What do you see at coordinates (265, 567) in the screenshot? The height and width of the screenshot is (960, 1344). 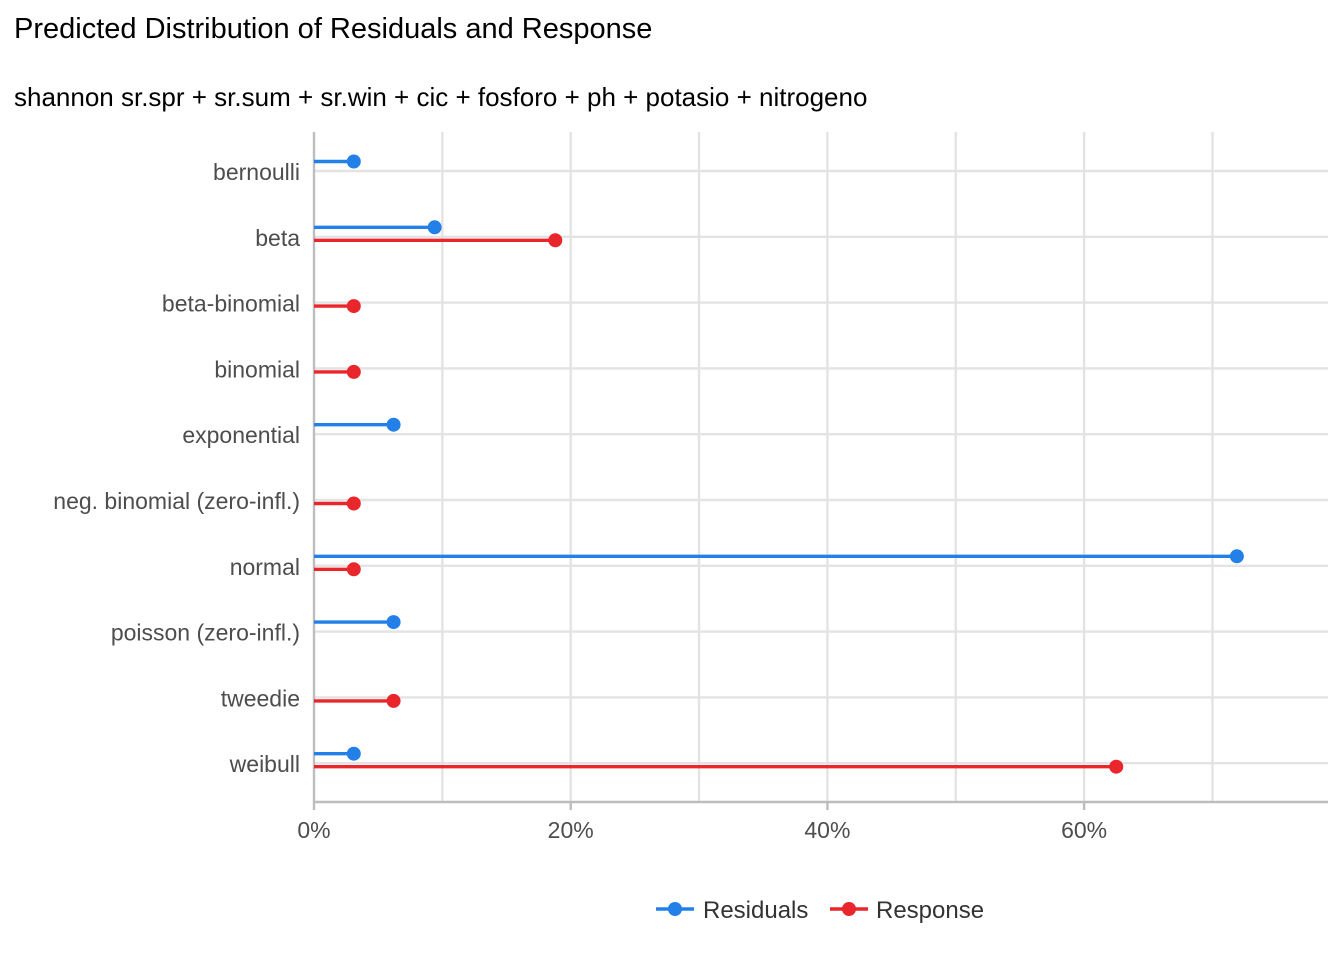 I see `category-label: normal` at bounding box center [265, 567].